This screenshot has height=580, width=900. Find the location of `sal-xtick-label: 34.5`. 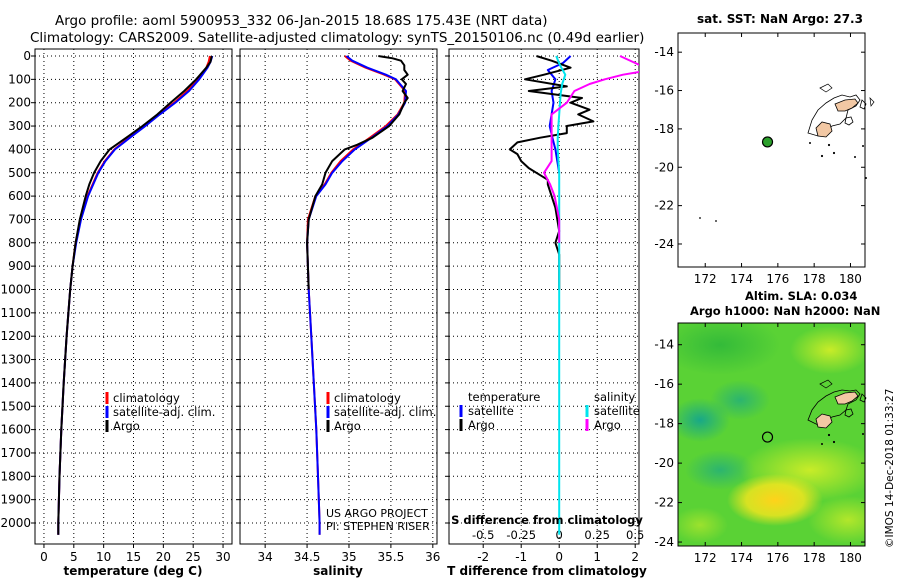

sal-xtick-label: 34.5 is located at coordinates (307, 557).